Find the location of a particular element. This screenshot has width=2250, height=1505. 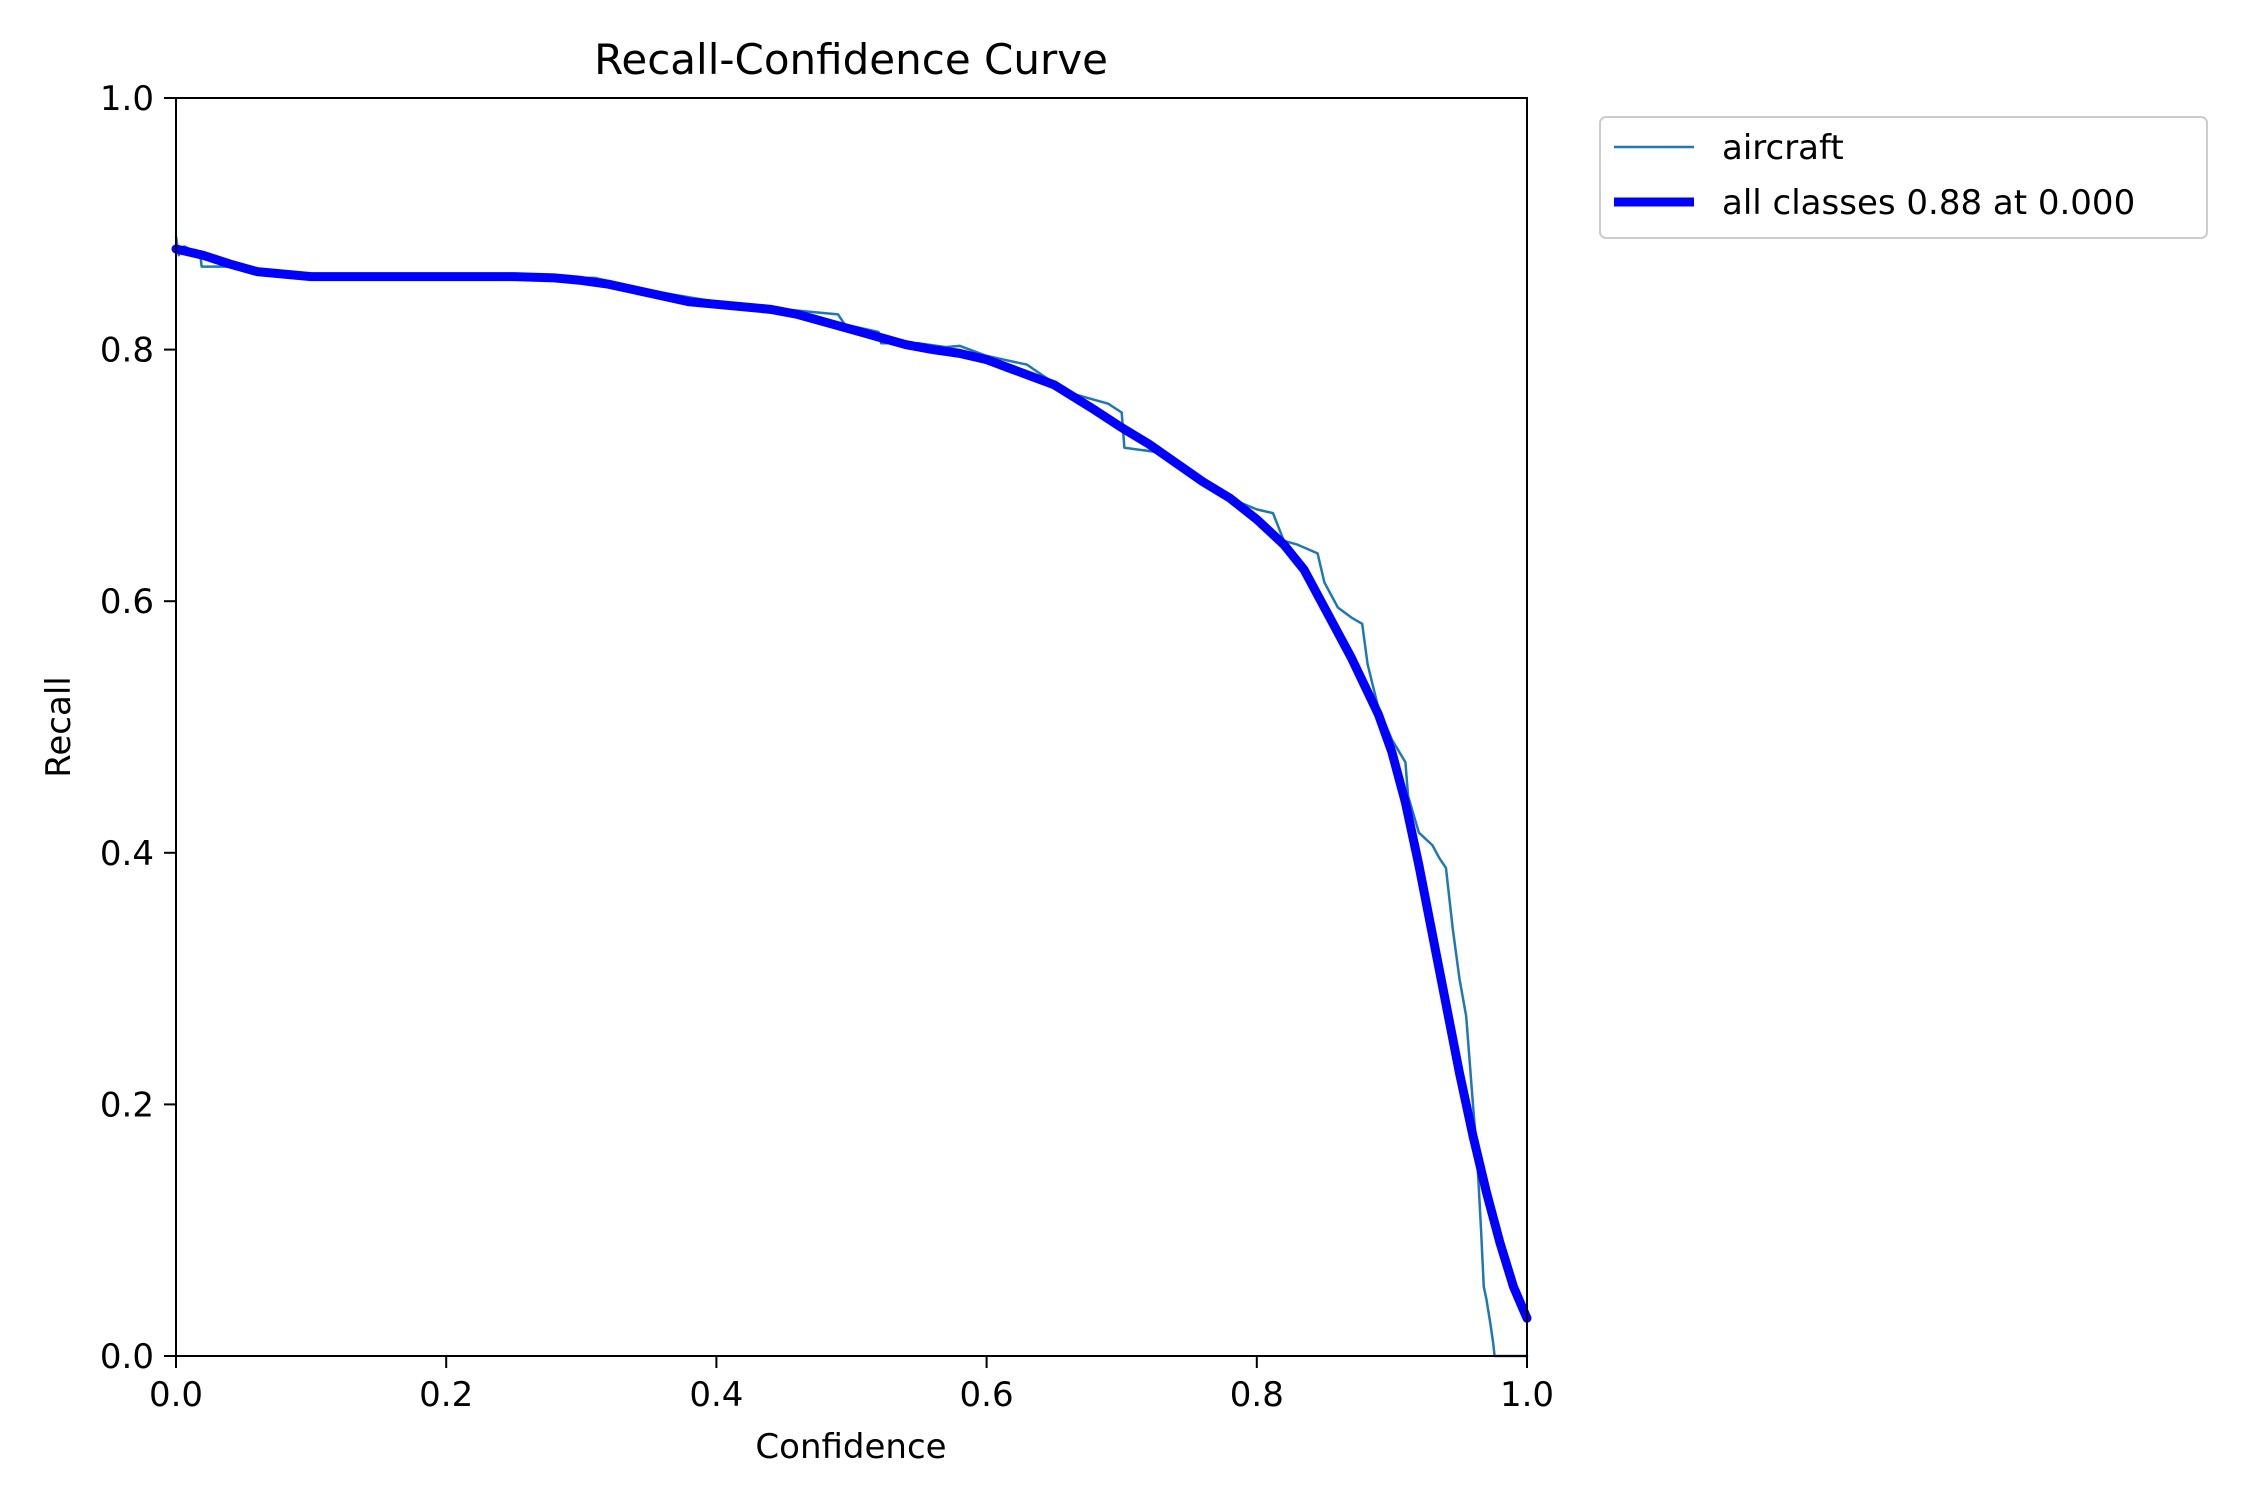

x-tick-label: 0.0 is located at coordinates (176, 1395).